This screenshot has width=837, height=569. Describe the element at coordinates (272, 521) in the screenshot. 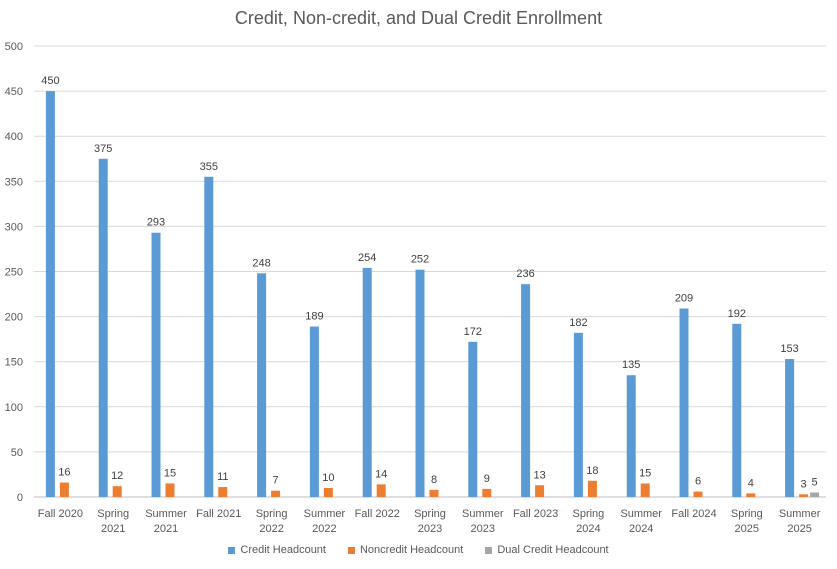

I see `x-tick-label: Spring 2022` at that location.